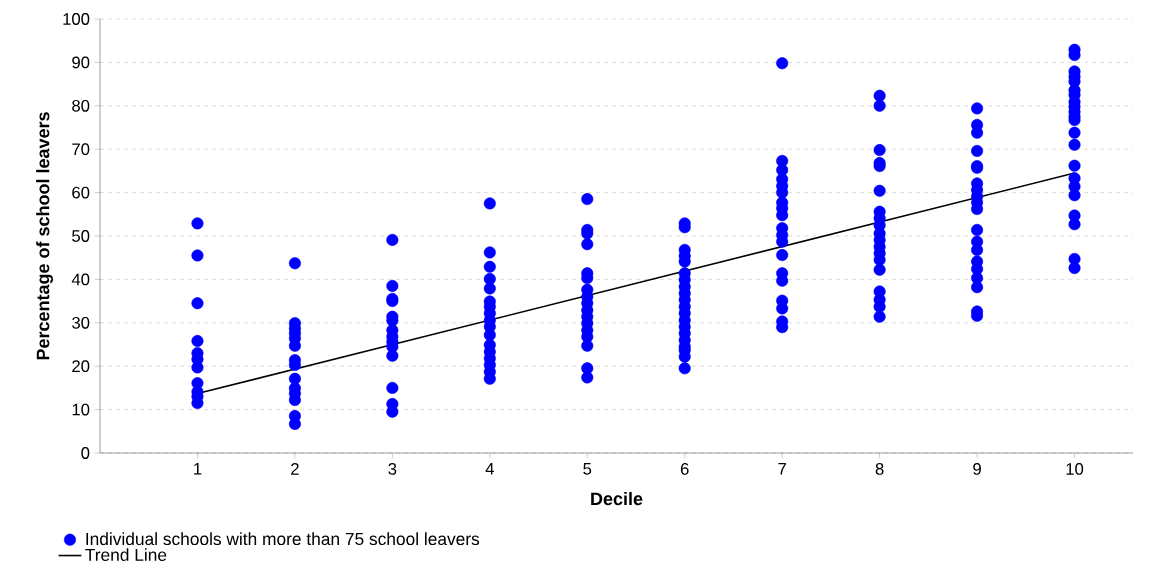 Image resolution: width=1160 pixels, height=574 pixels. Describe the element at coordinates (81, 236) in the screenshot. I see `y-tick-label: 50` at that location.